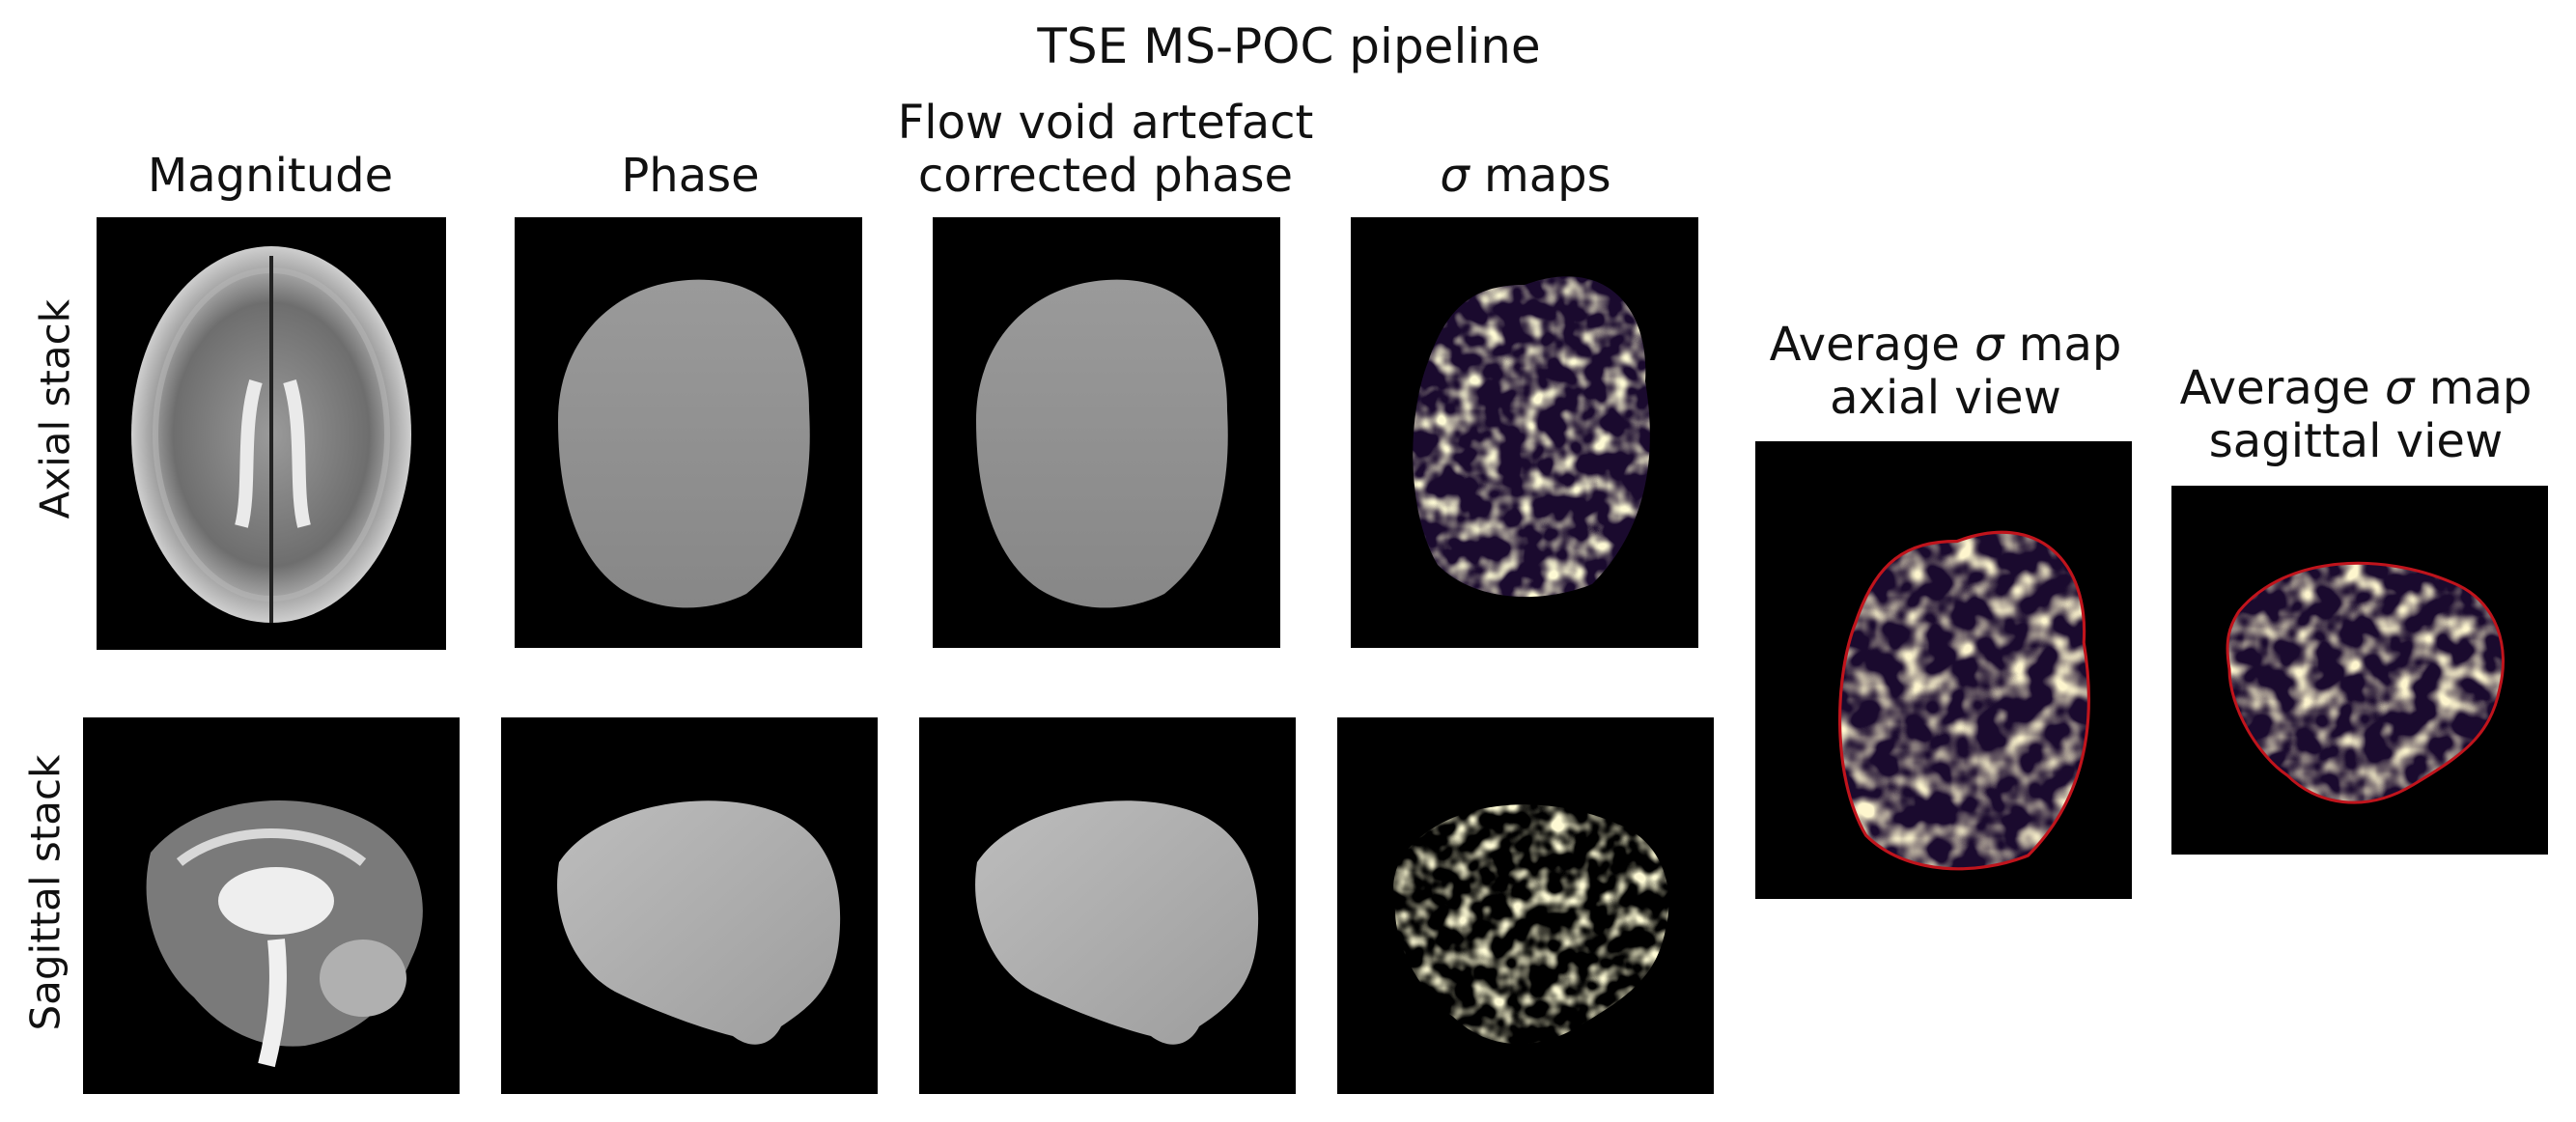  I want to click on panel-axial-corrected-phase, so click(1107, 432).